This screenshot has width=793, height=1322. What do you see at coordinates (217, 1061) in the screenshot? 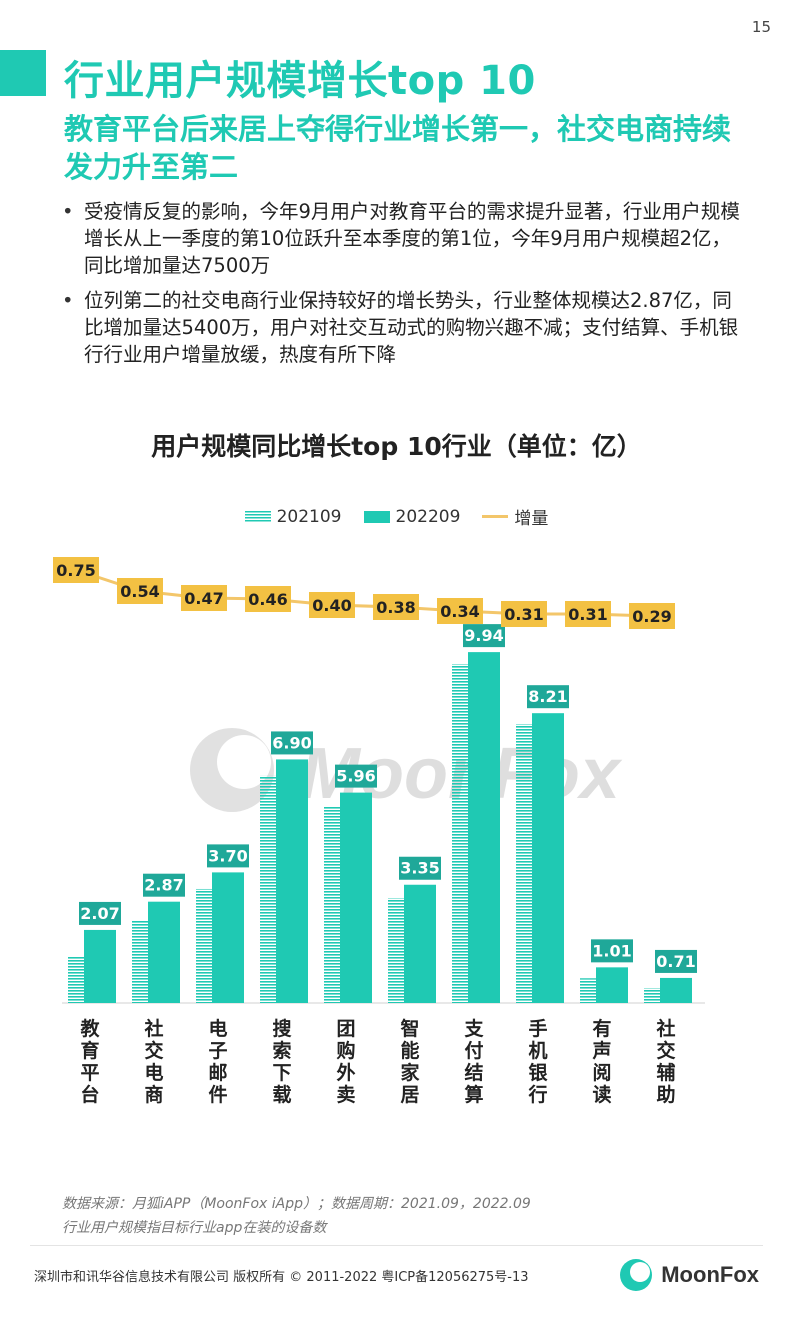
I see `x-tick-label: 电子邮件` at bounding box center [217, 1061].